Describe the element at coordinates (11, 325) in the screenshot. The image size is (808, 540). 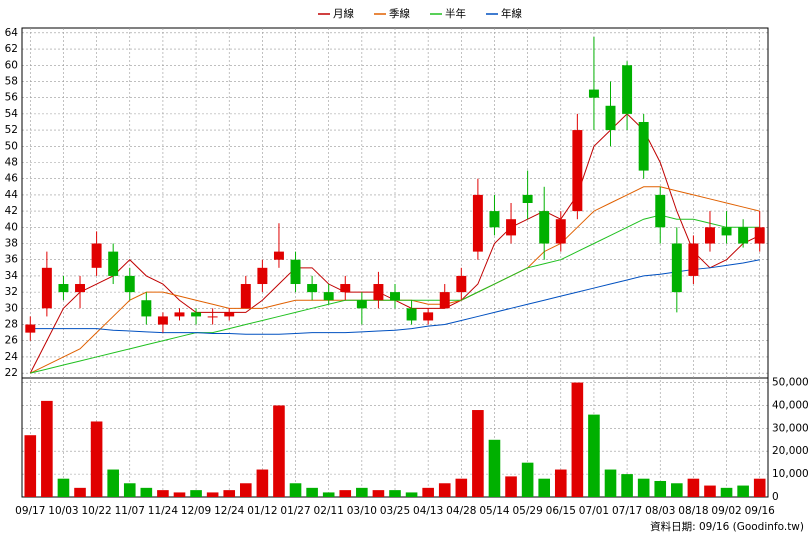
I see `y-tick-label: 28` at that location.